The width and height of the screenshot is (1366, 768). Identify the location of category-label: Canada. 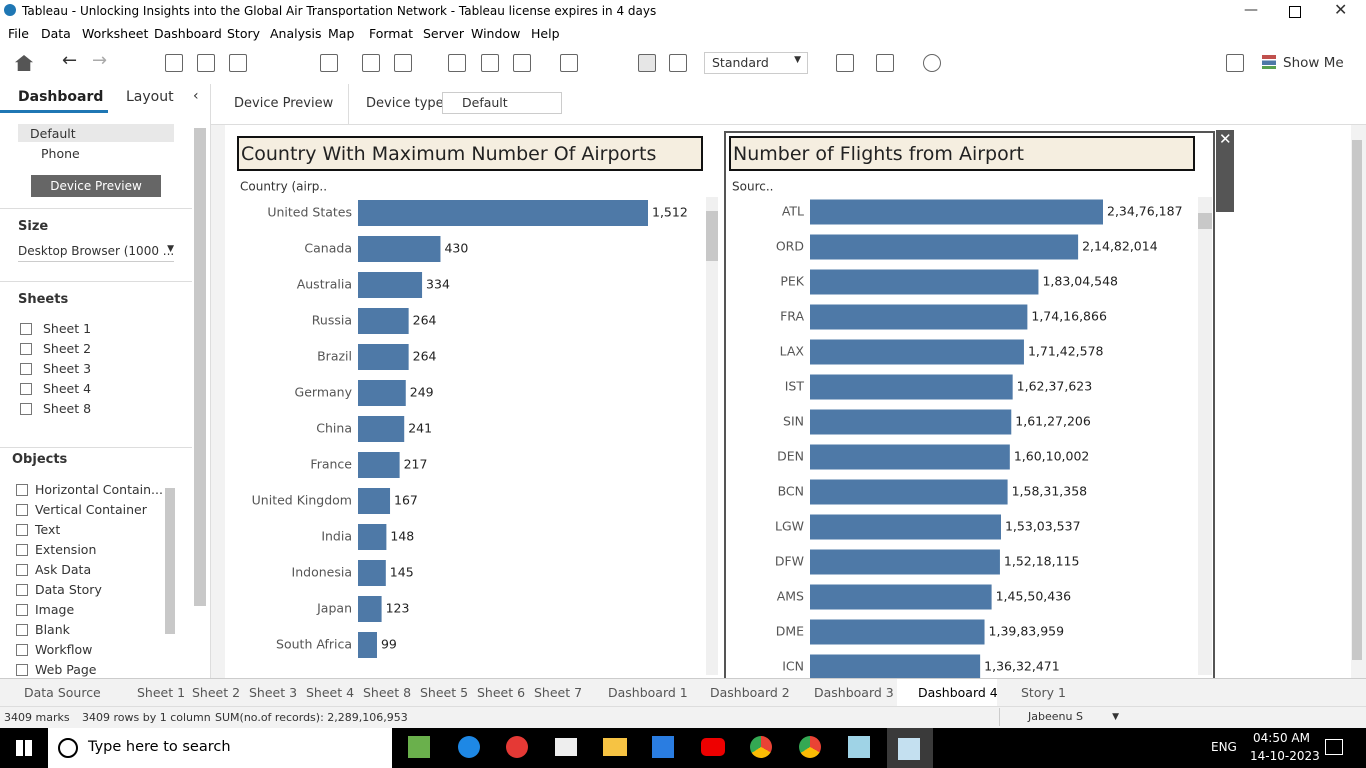
(328, 248).